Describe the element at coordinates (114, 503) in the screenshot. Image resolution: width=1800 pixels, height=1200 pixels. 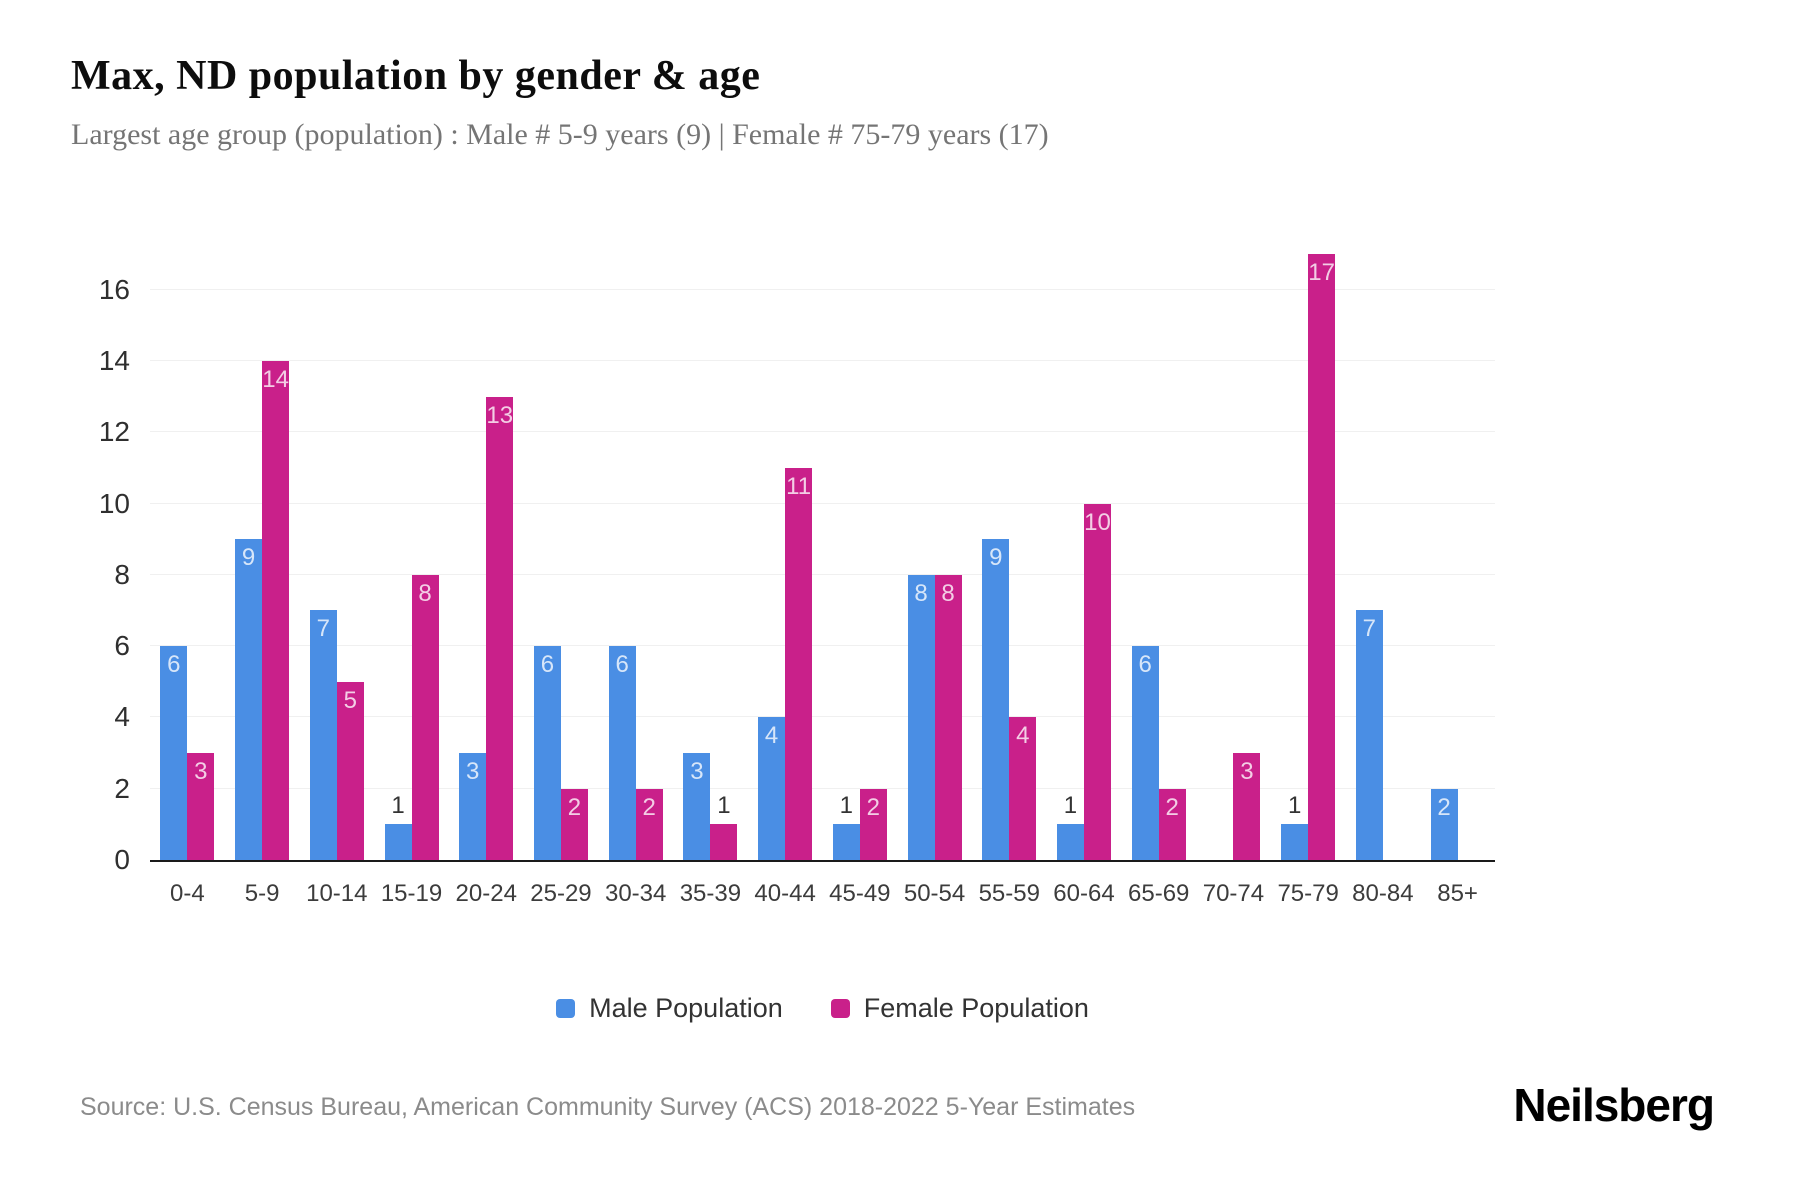
I see `y-tick-label: 10` at that location.